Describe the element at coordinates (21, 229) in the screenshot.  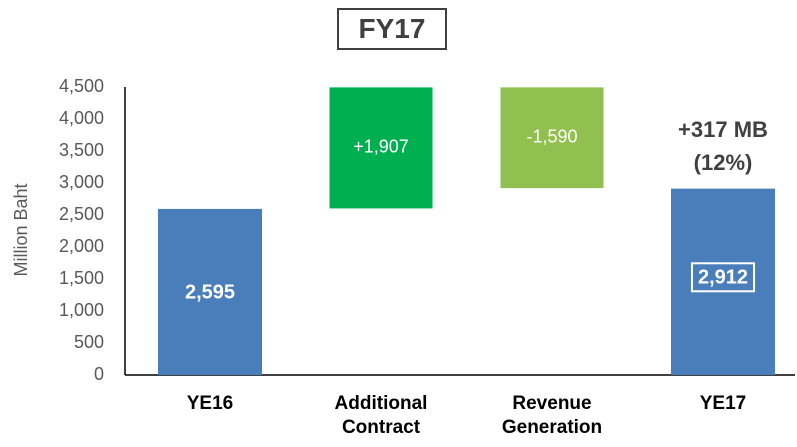
I see `y-axis-label: Million Baht` at that location.